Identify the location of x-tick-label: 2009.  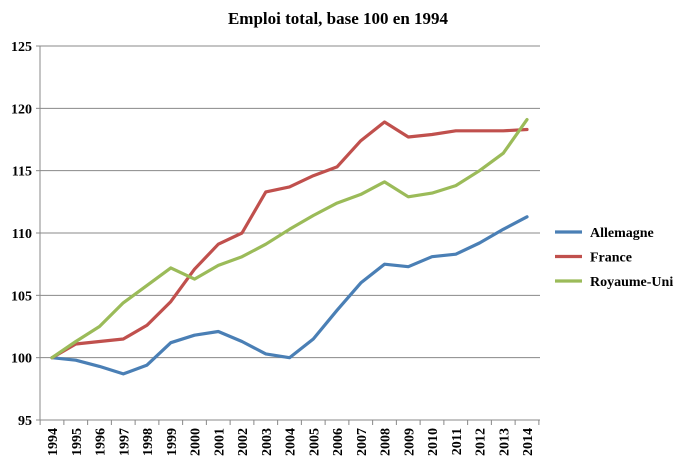
(409, 442).